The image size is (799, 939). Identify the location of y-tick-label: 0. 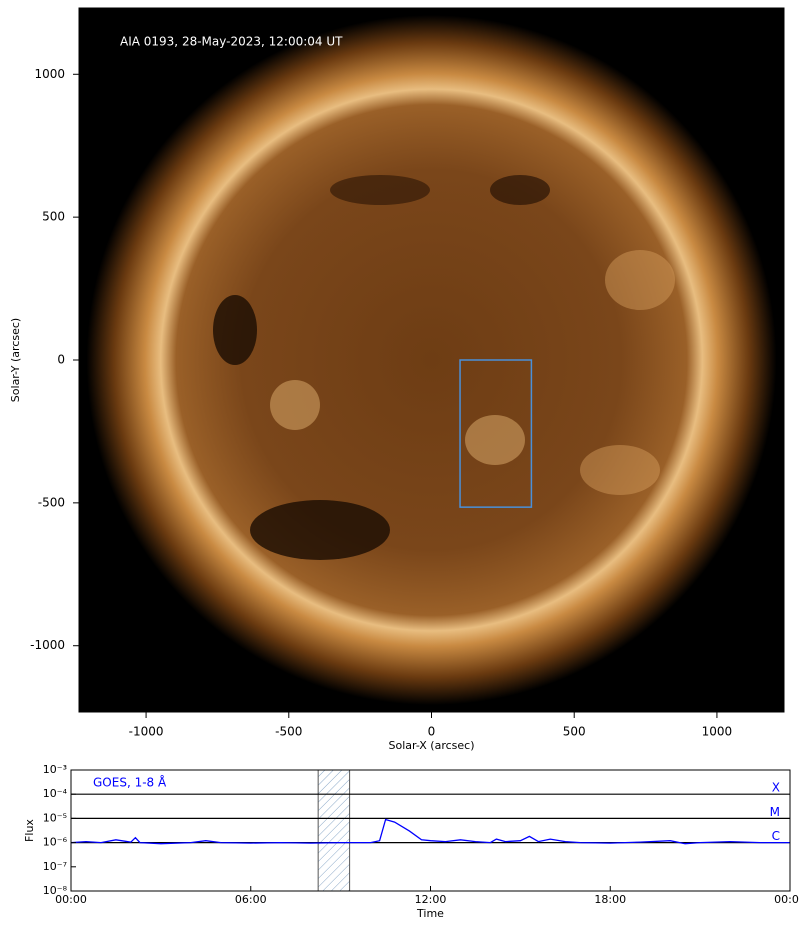
(61, 360).